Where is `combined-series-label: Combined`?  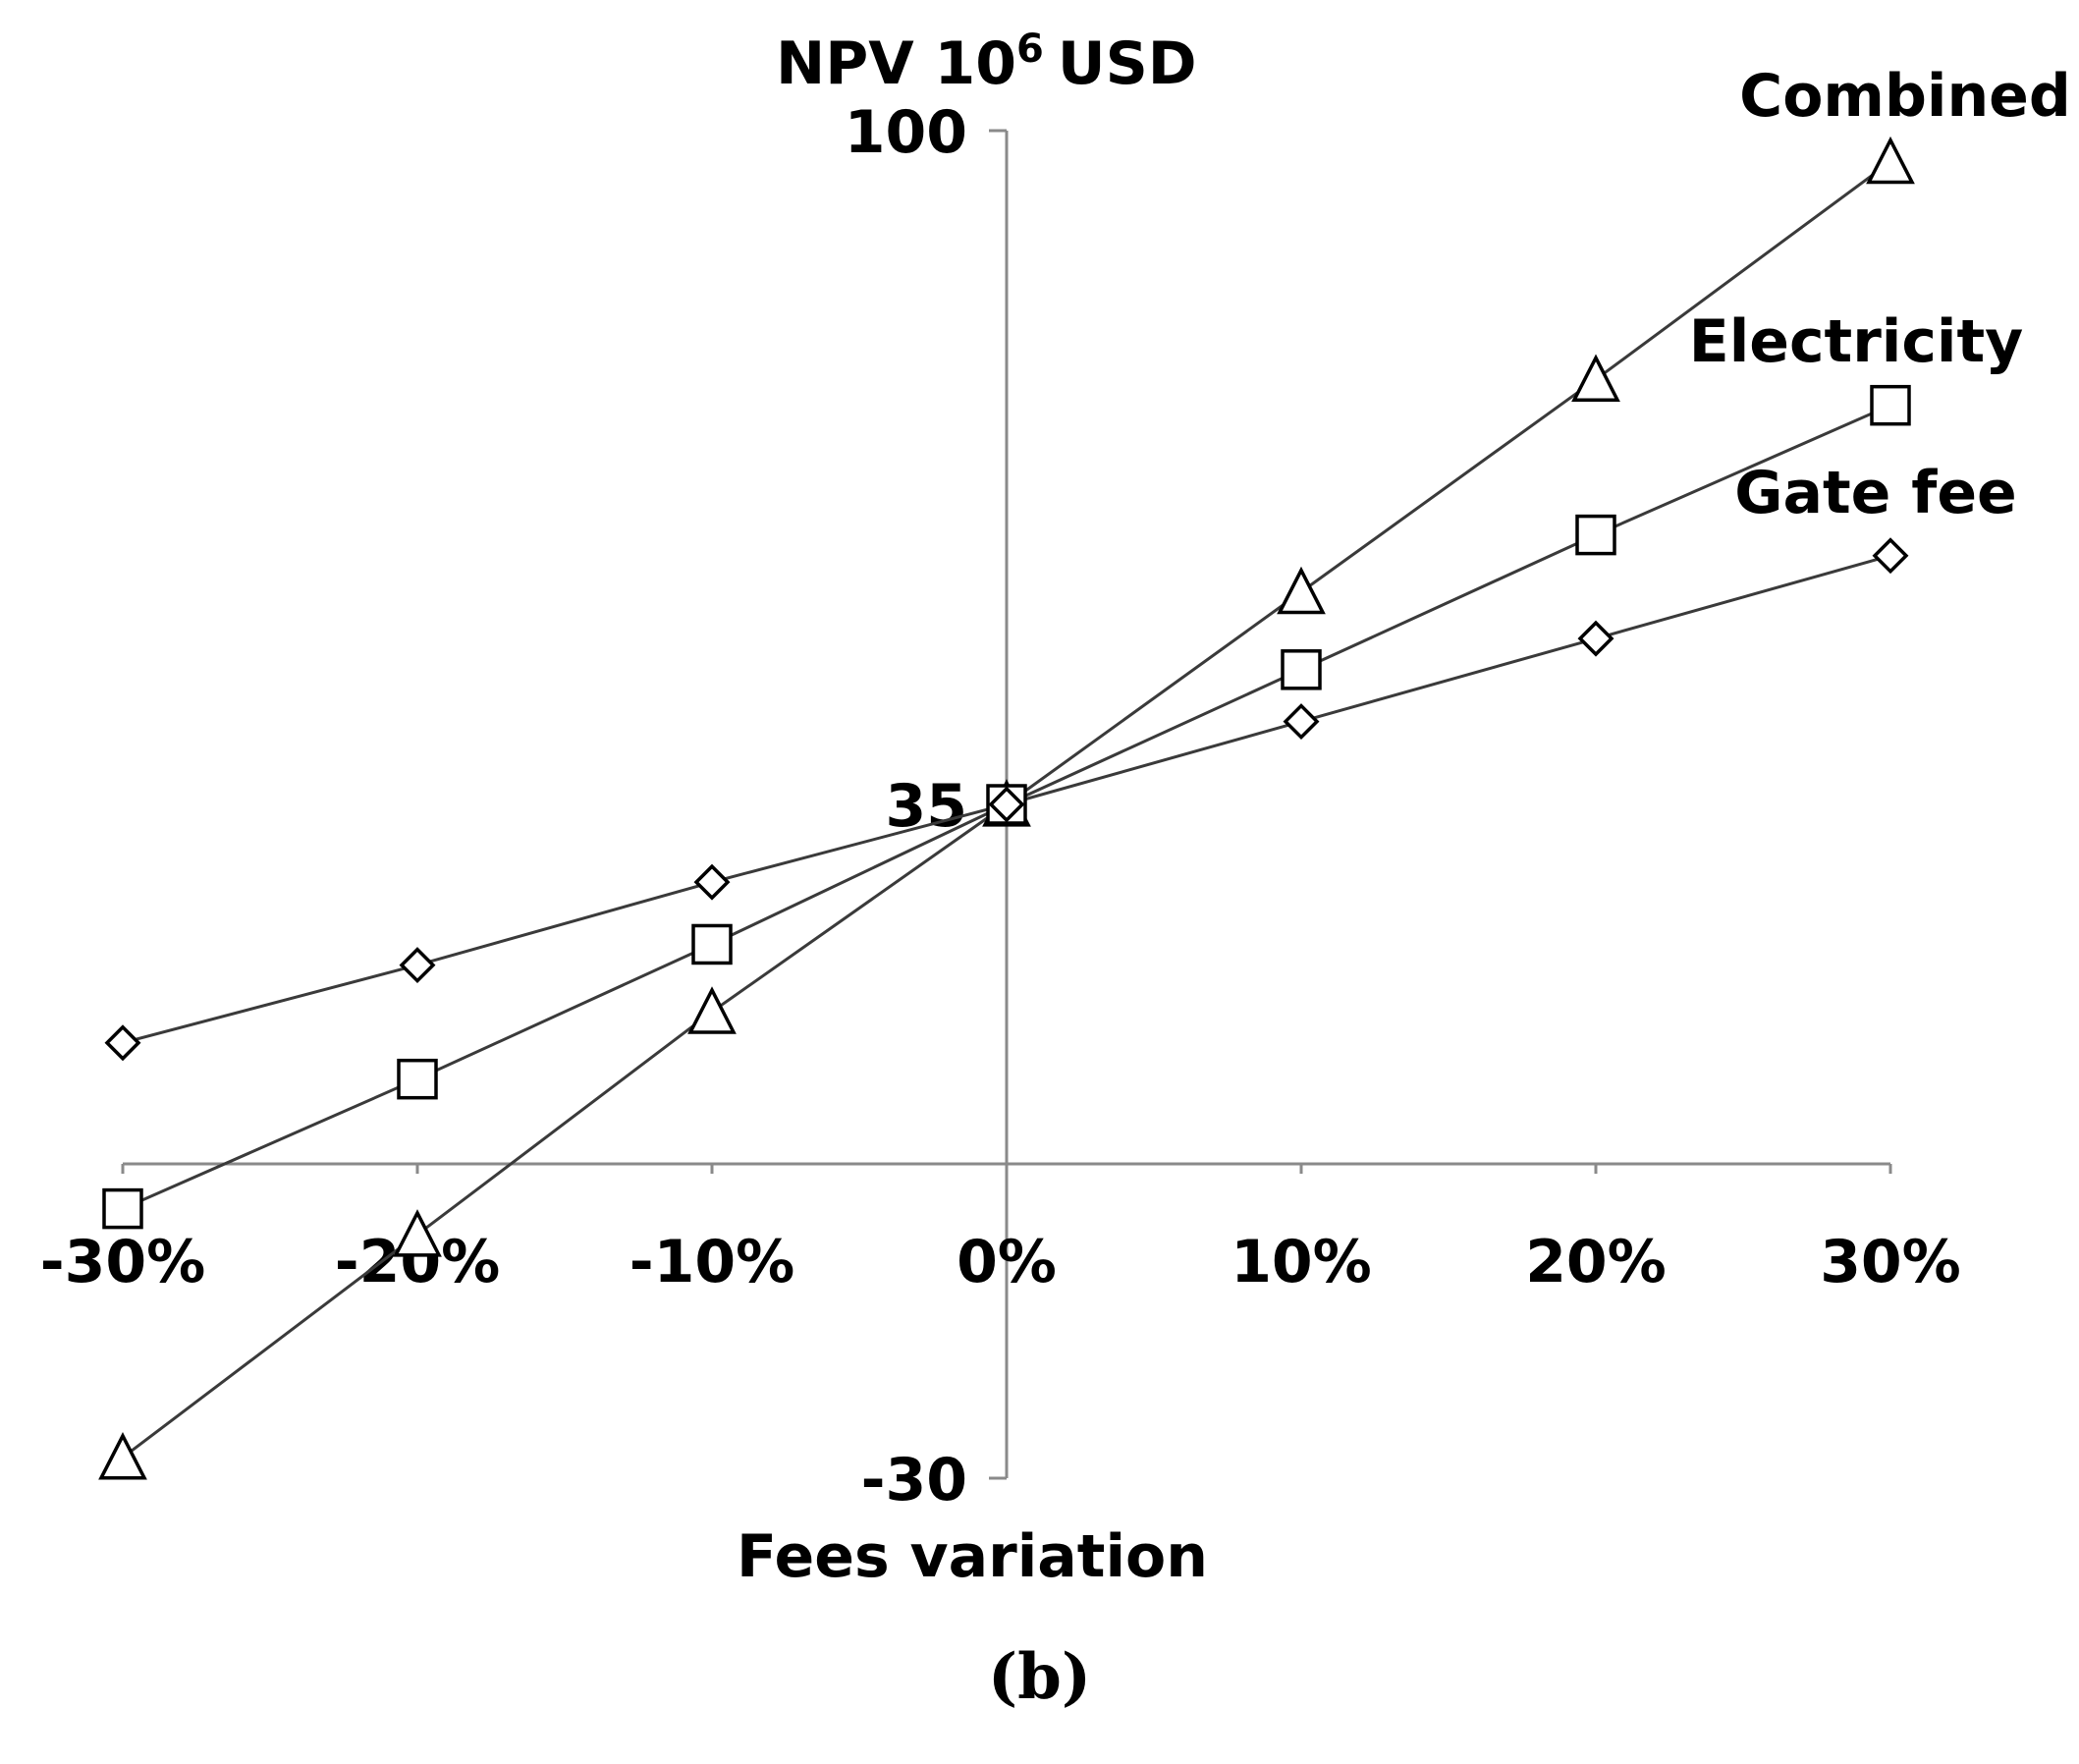 combined-series-label: Combined is located at coordinates (1905, 97).